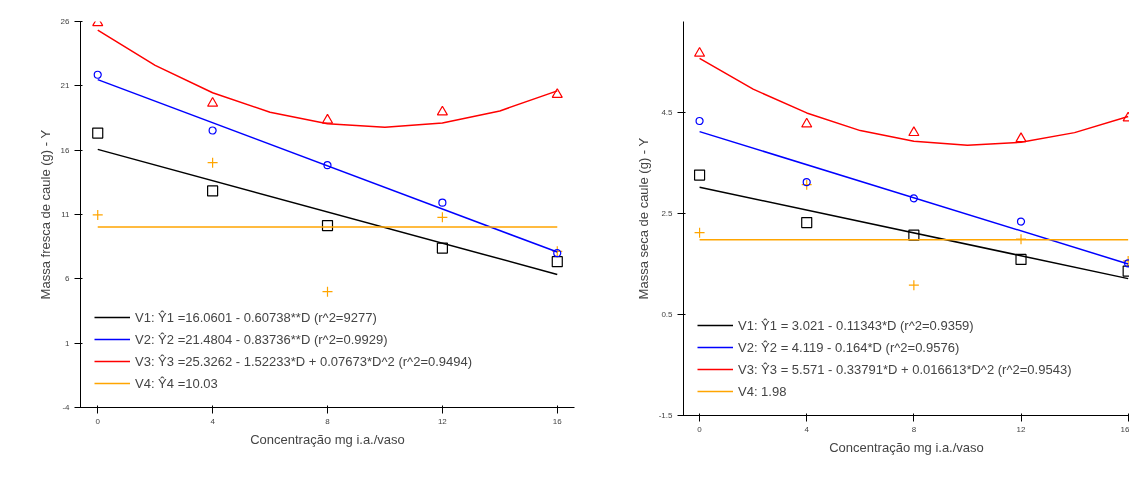 This screenshot has width=1129, height=499. I want to click on legend-label: V4: 1.98, so click(762, 391).